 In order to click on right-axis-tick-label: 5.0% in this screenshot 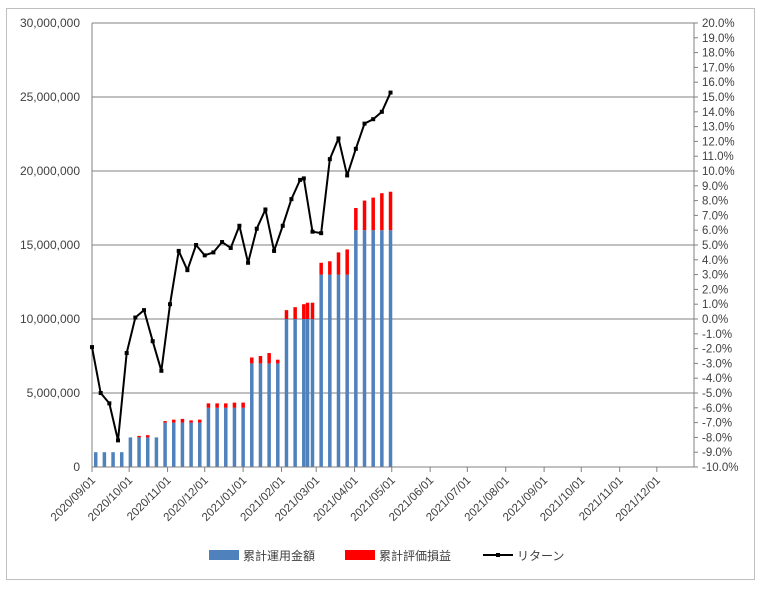, I will do `click(715, 246)`.